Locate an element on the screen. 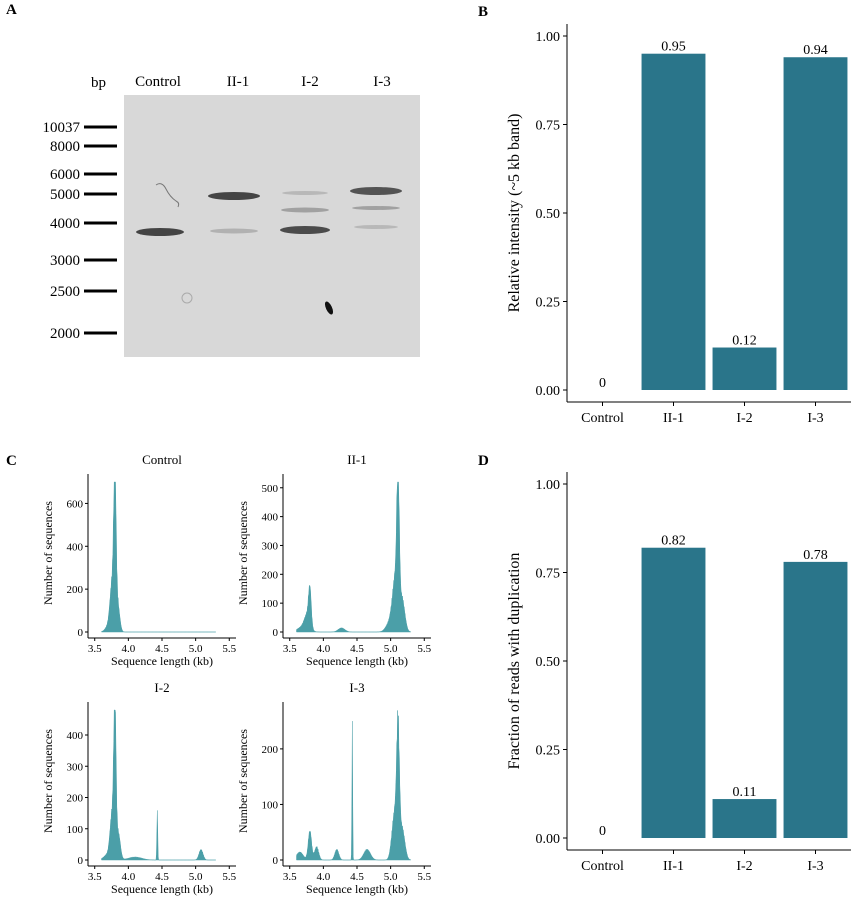 The width and height of the screenshot is (858, 900). gel-markers: 10037 8000 6000 5000 4000 3000 2500 2000 is located at coordinates (80, 231).